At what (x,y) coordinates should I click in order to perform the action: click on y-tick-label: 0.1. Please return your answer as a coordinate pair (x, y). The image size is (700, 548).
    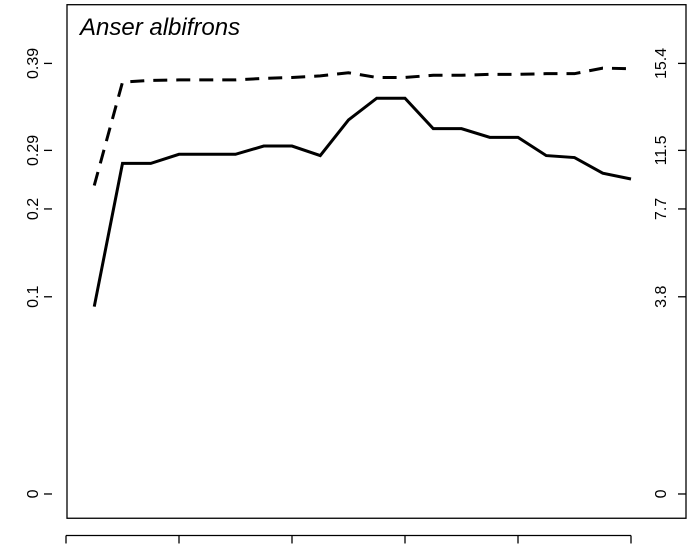
    Looking at the image, I should click on (33, 297).